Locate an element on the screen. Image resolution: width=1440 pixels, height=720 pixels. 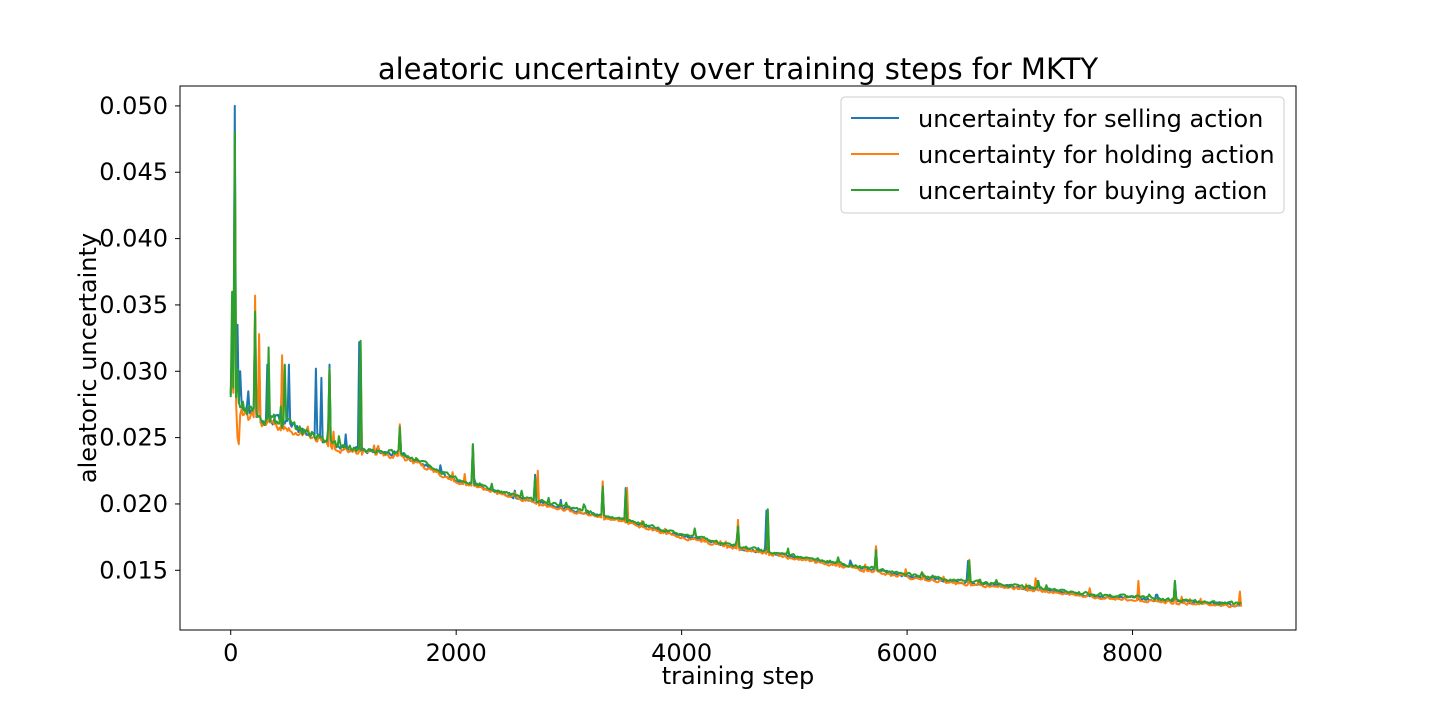
y-tick-label: 0.020 is located at coordinates (133, 504).